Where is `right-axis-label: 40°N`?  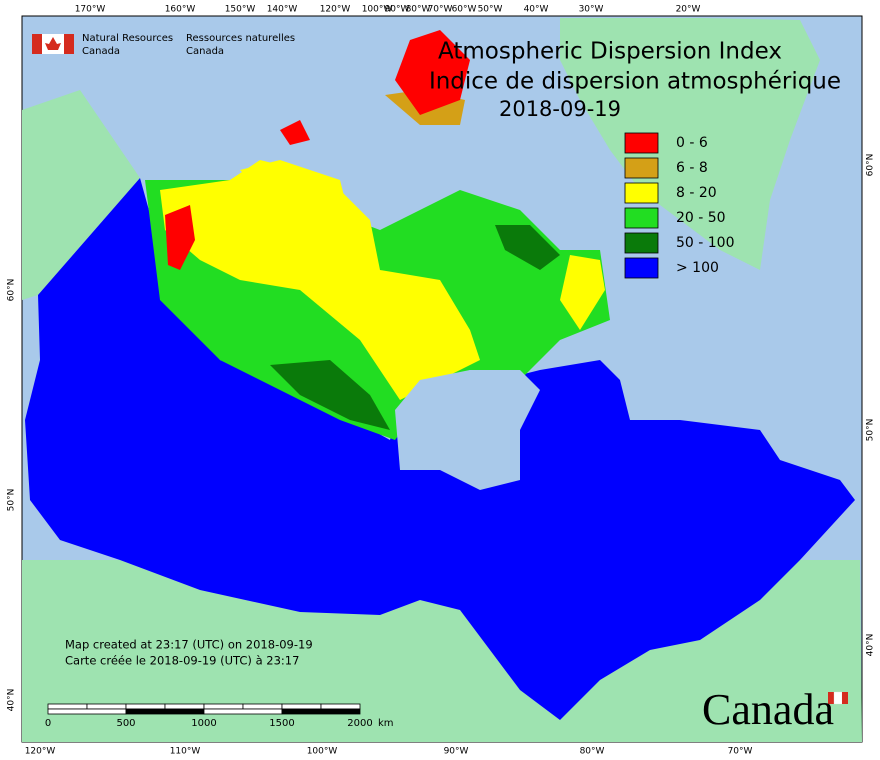 right-axis-label: 40°N is located at coordinates (871, 645).